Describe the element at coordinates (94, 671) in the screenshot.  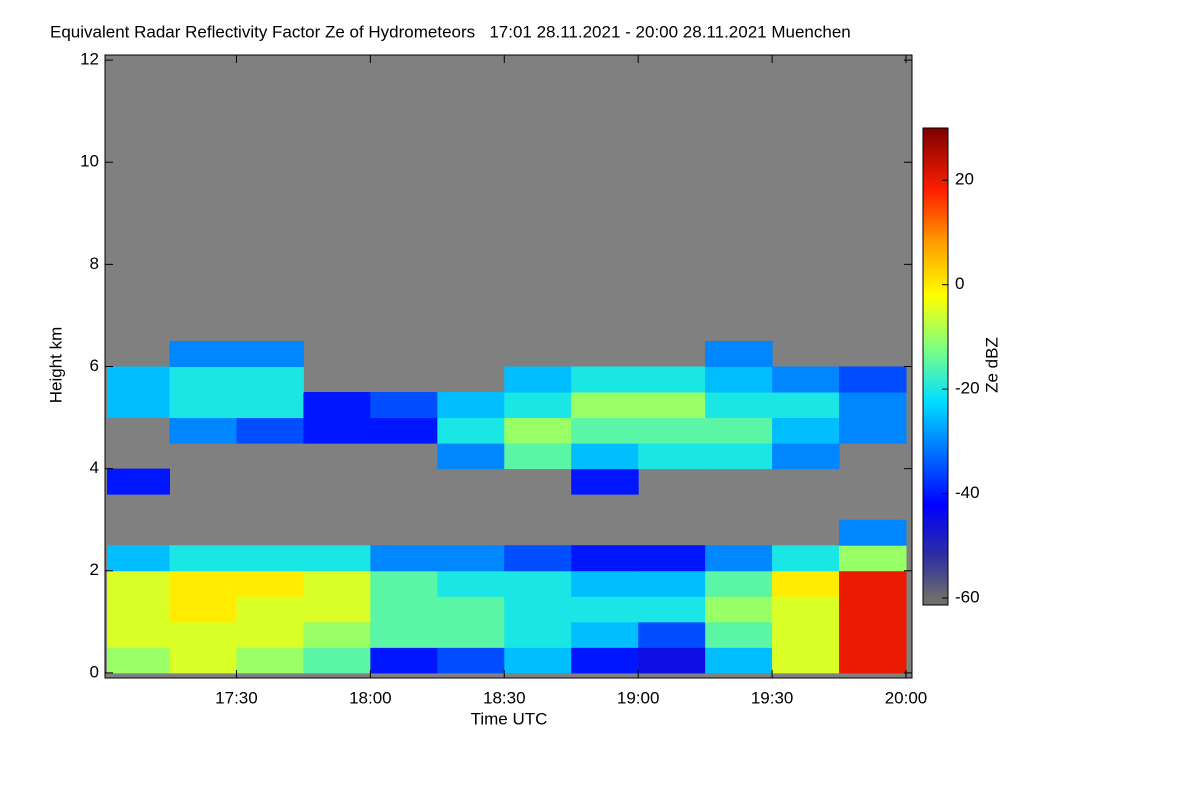
I see `y-tick-label: 0` at that location.